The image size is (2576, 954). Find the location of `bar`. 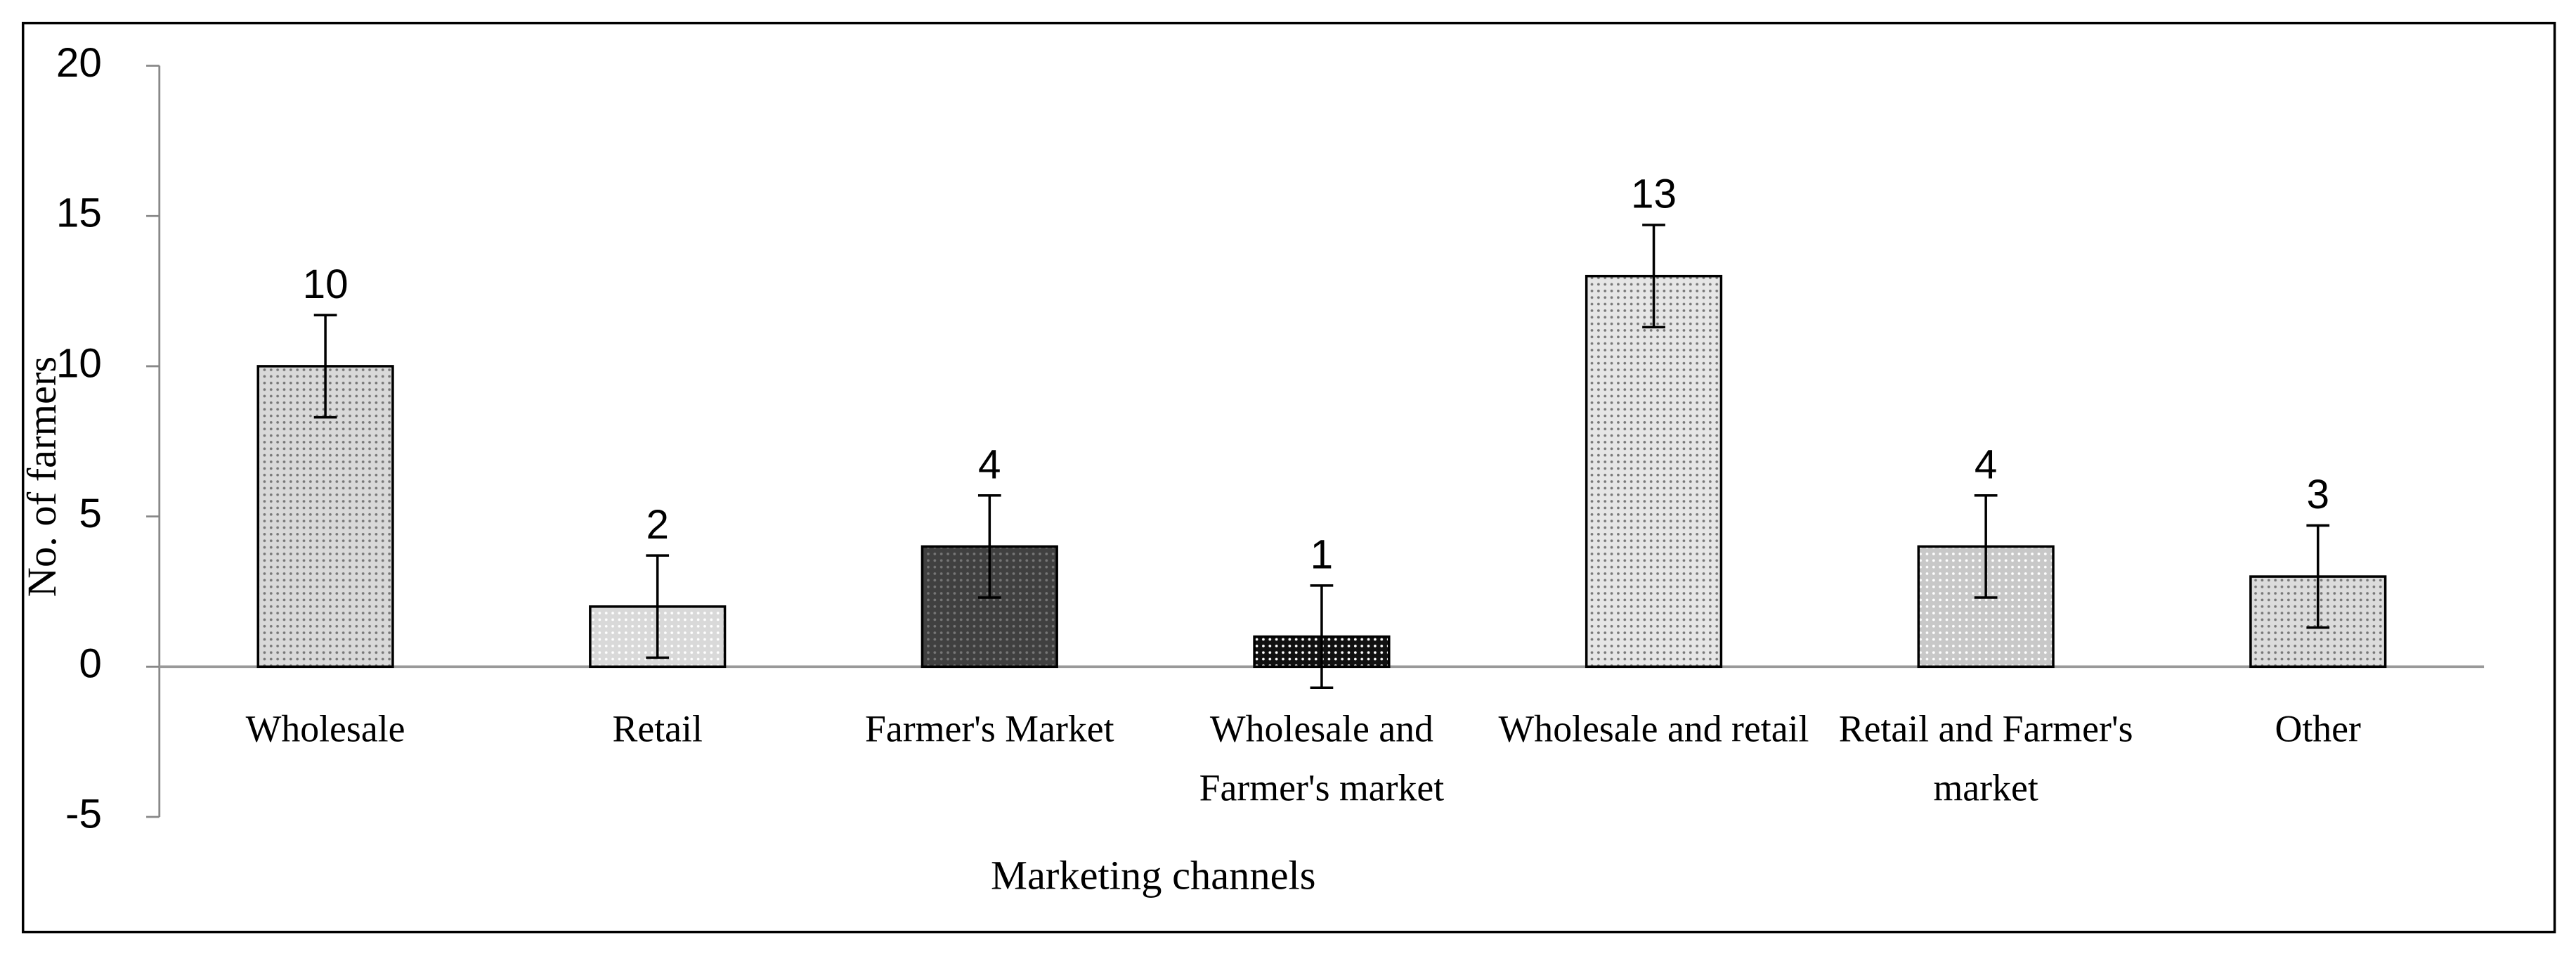

bar is located at coordinates (1654, 471).